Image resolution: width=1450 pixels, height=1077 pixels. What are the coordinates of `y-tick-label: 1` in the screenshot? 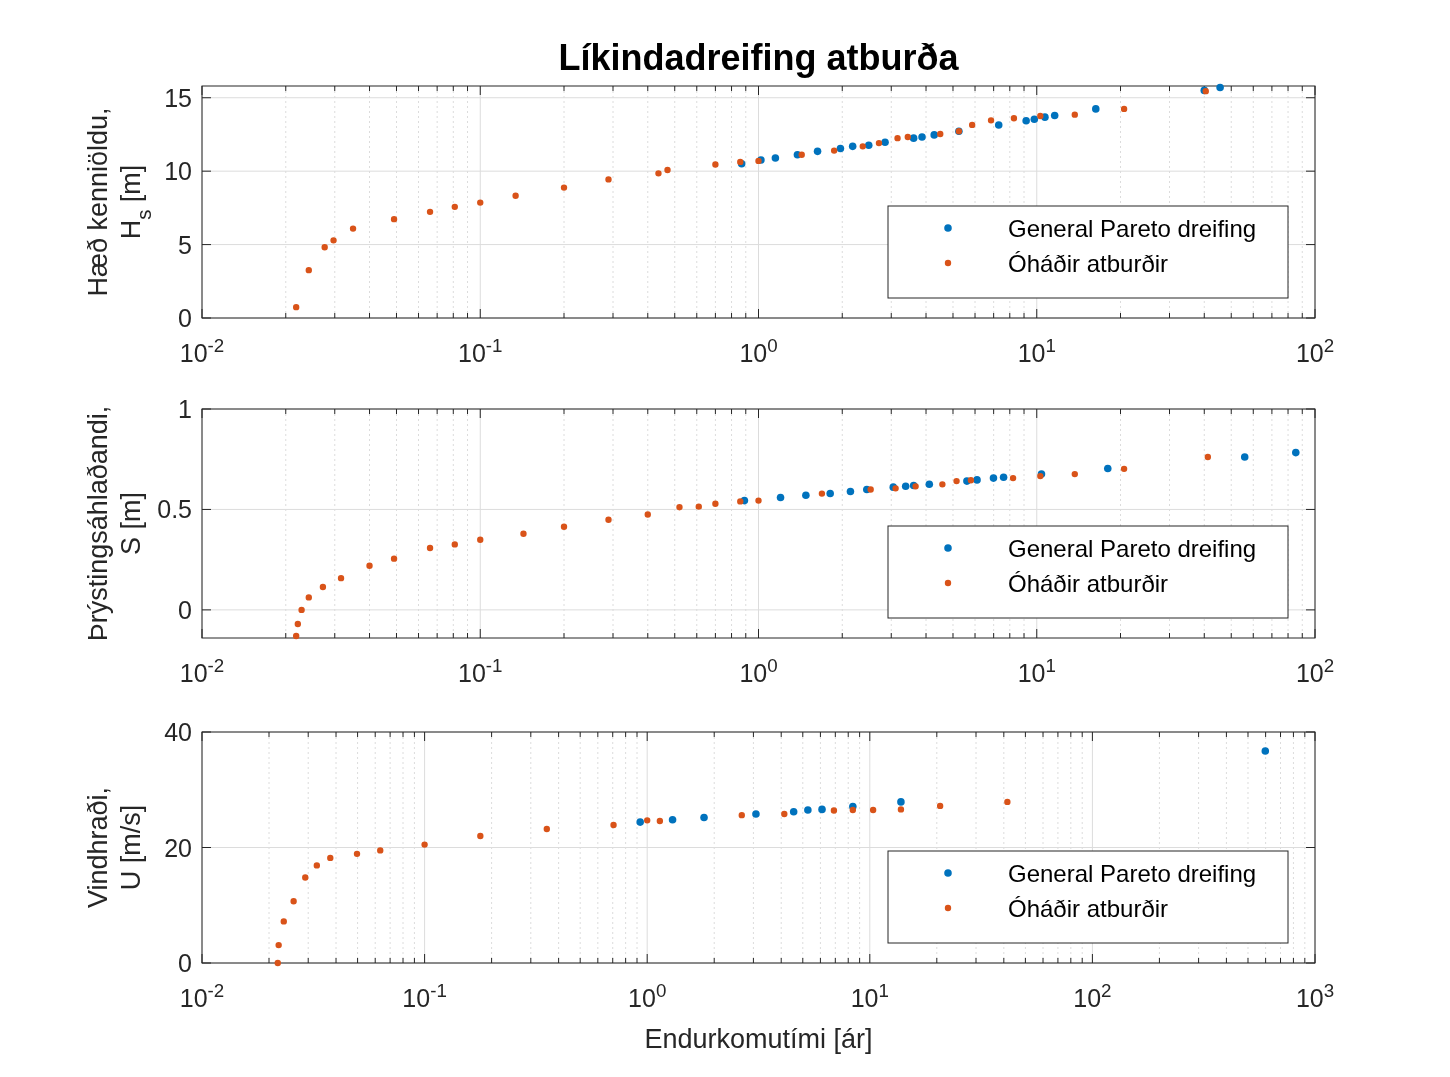 It's located at (185, 409).